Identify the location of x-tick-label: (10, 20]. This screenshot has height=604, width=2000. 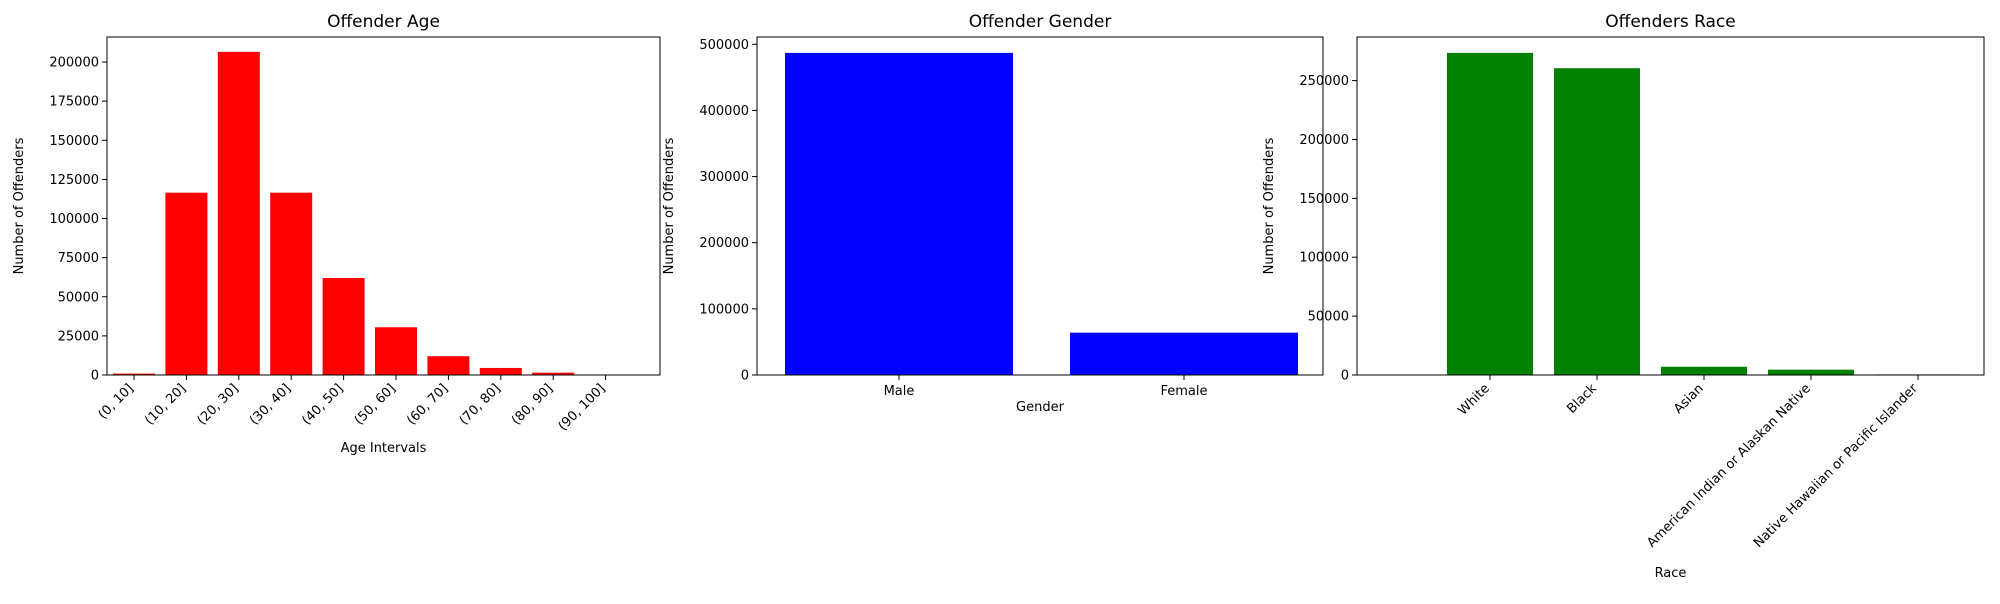
(165, 404).